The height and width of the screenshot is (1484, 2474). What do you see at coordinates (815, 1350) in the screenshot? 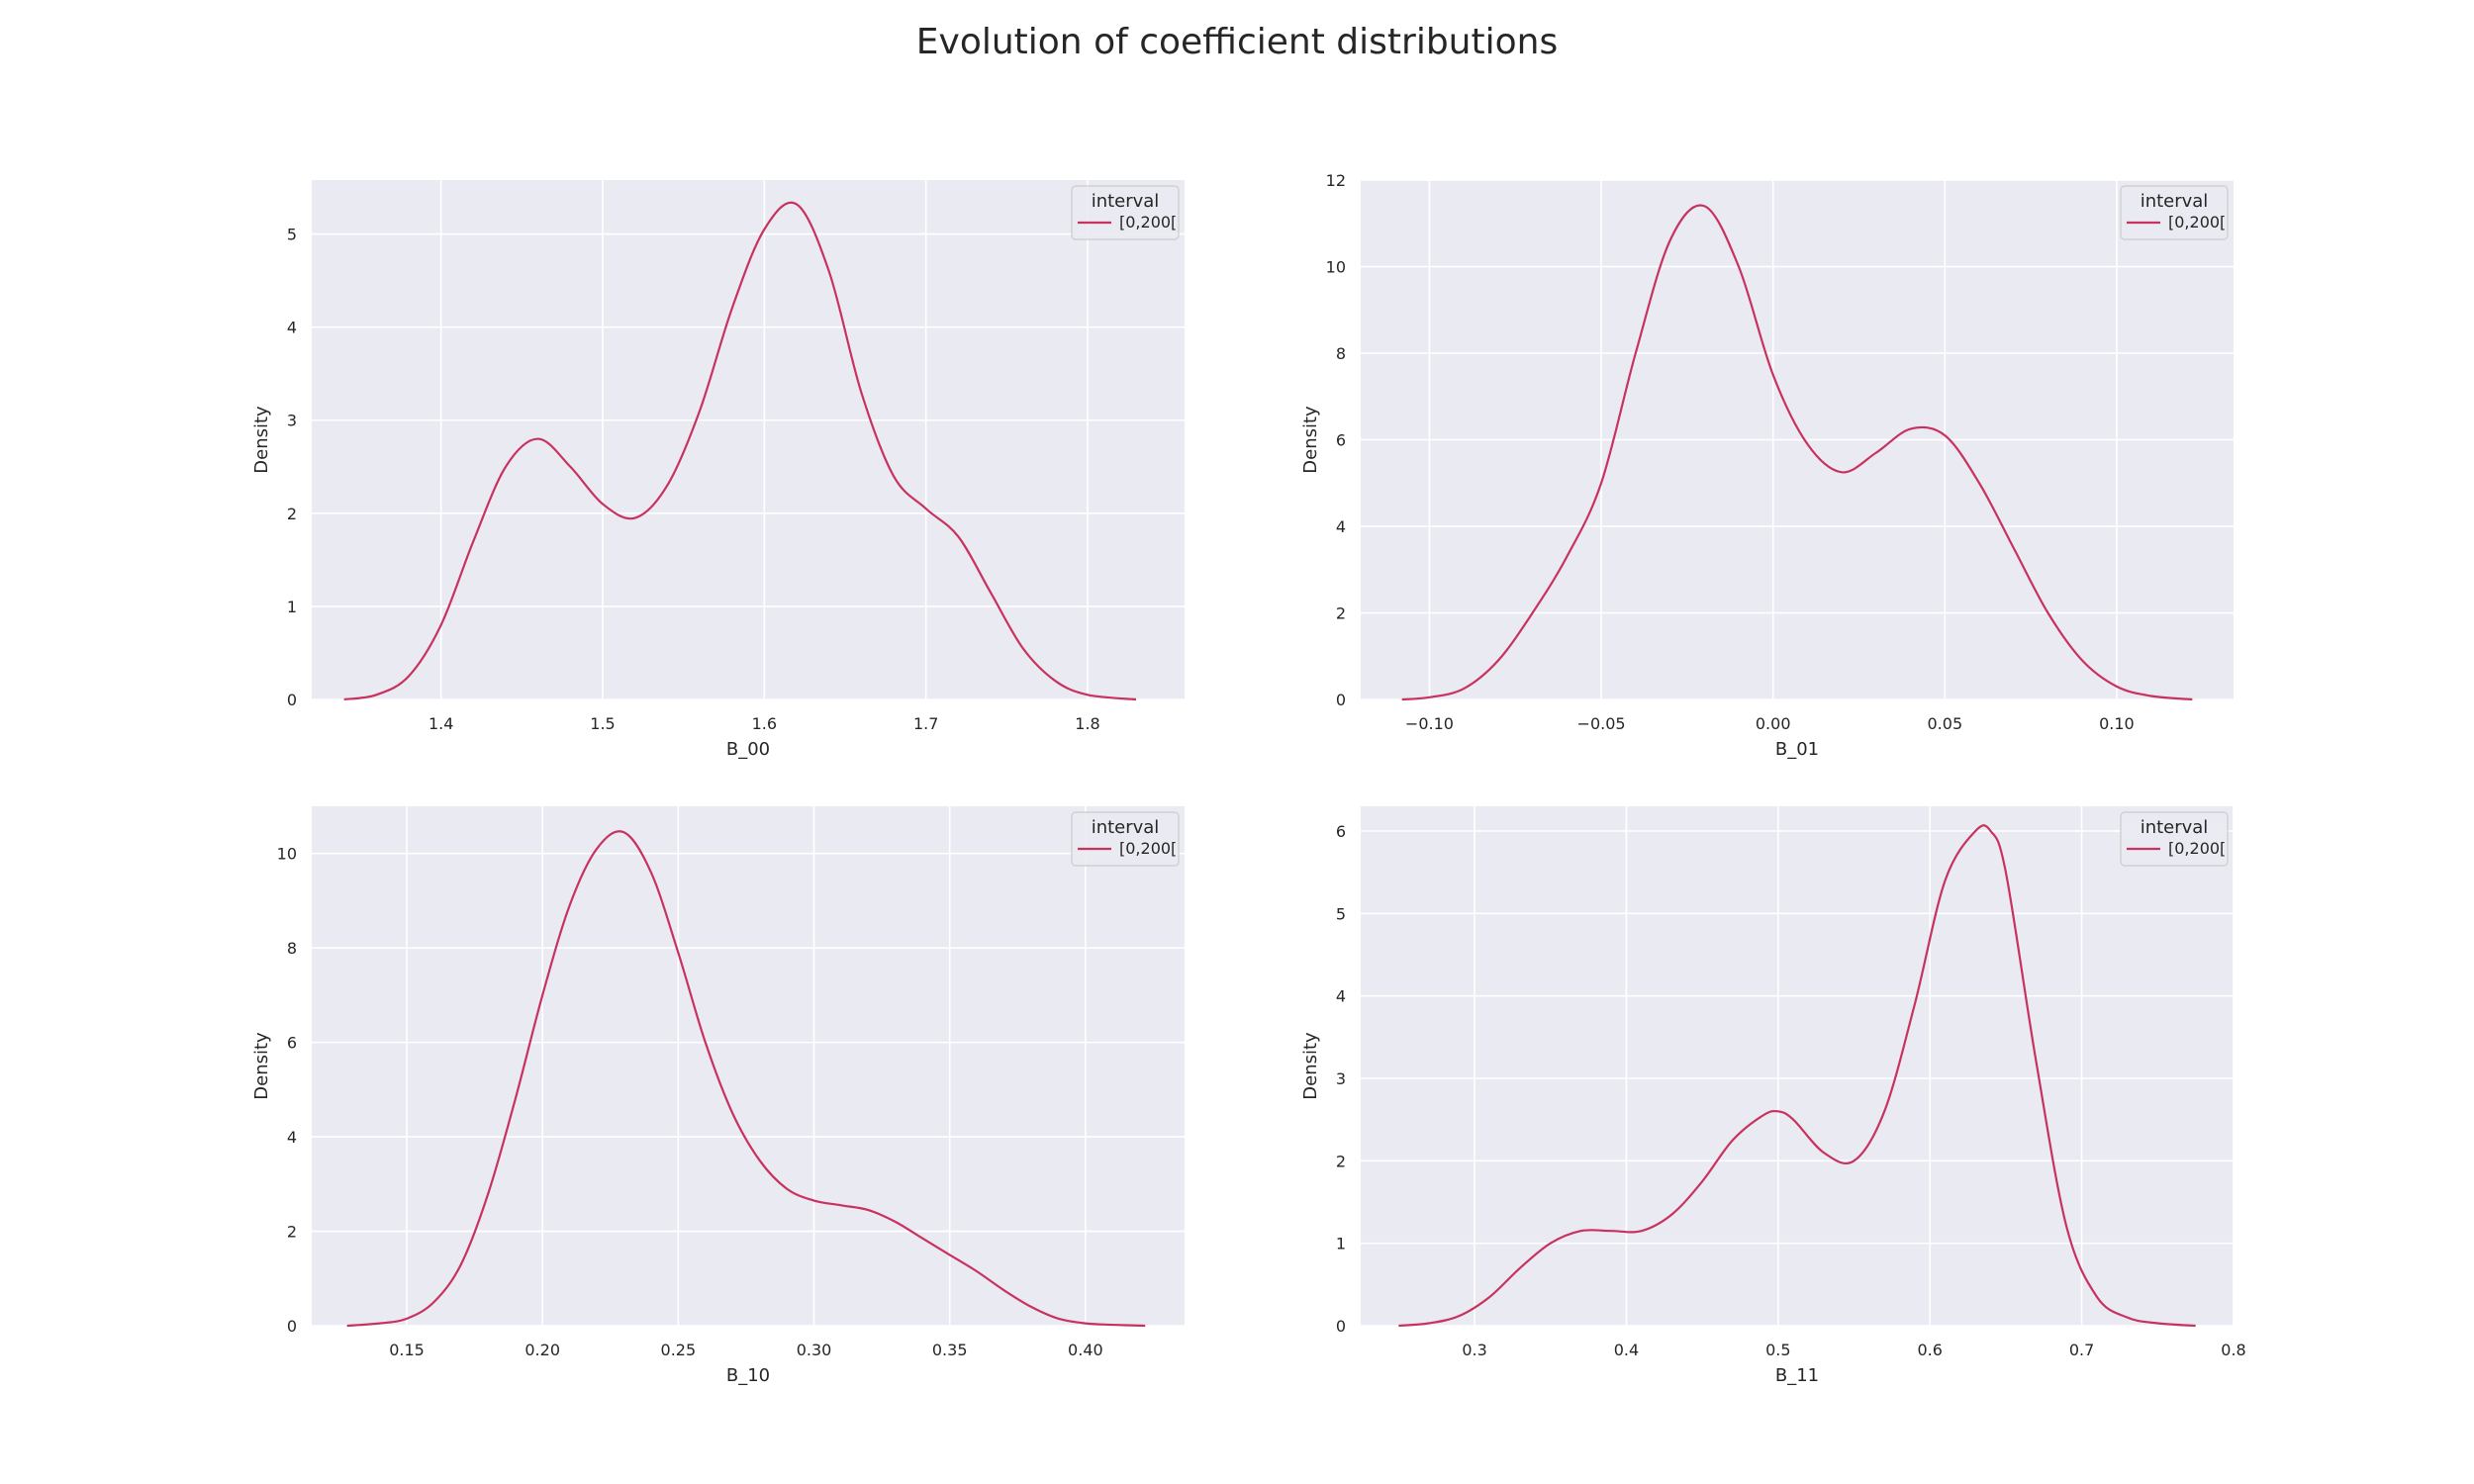
I see `x-tick-label: 0.30` at bounding box center [815, 1350].